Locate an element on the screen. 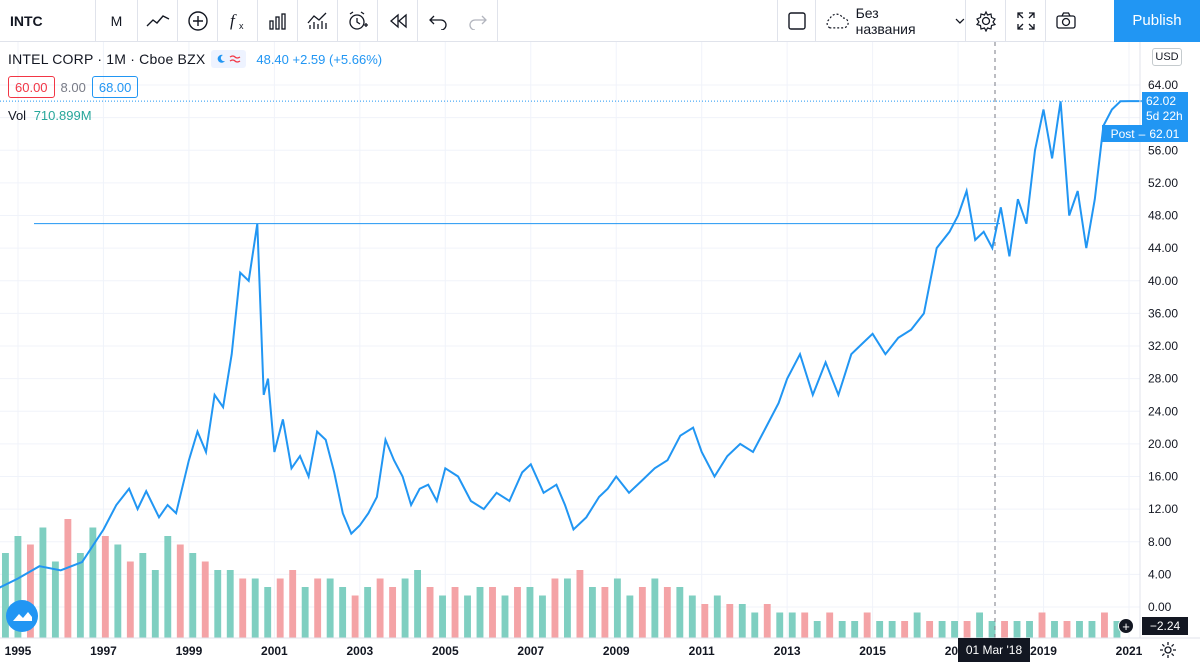 This screenshot has width=1200, height=672. price-tick-label: 28.00 is located at coordinates (1163, 379).